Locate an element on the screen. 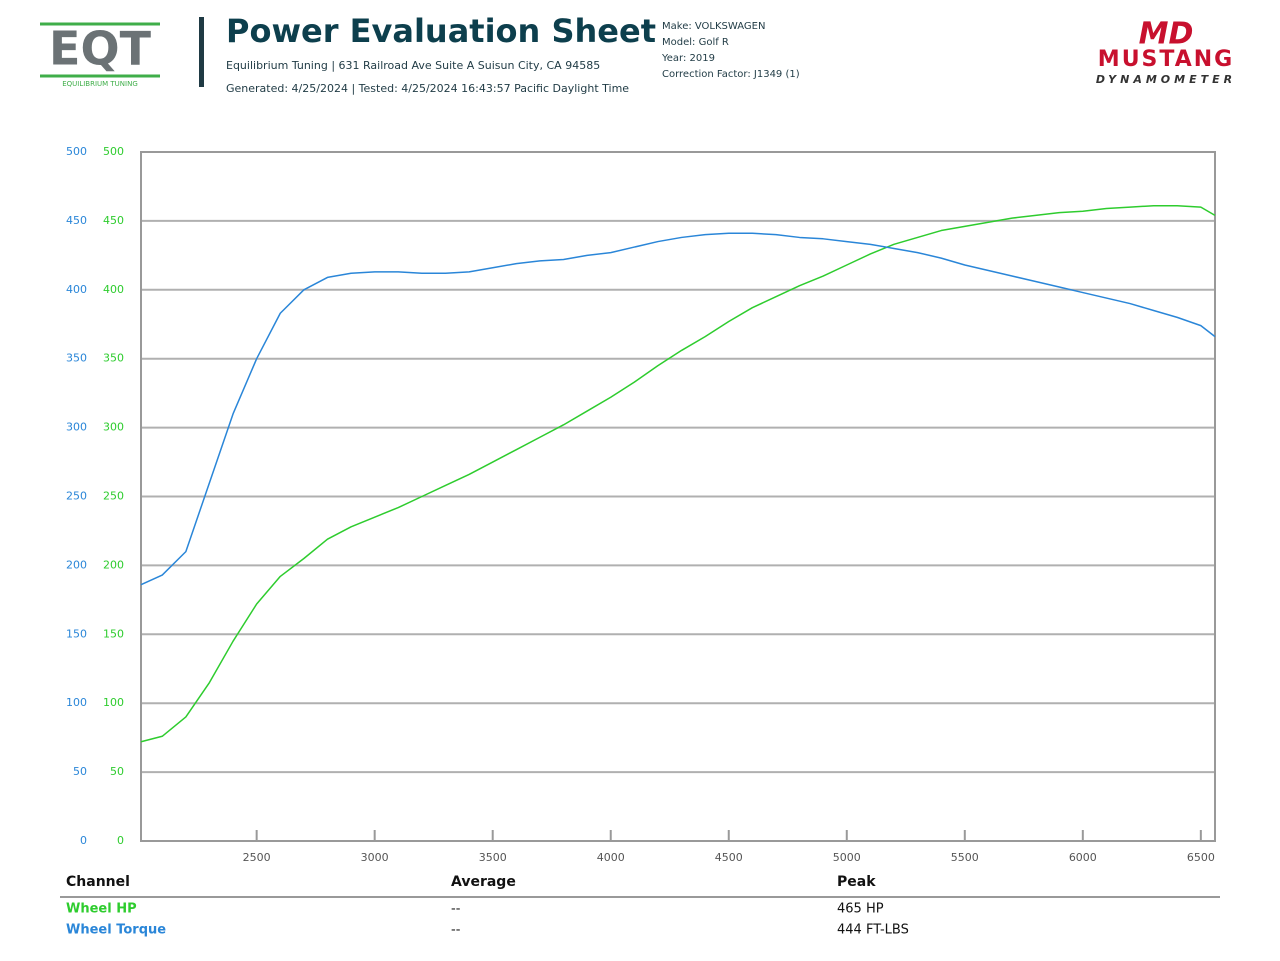 The width and height of the screenshot is (1280, 961). logo-mark: EQT is located at coordinates (100, 49).